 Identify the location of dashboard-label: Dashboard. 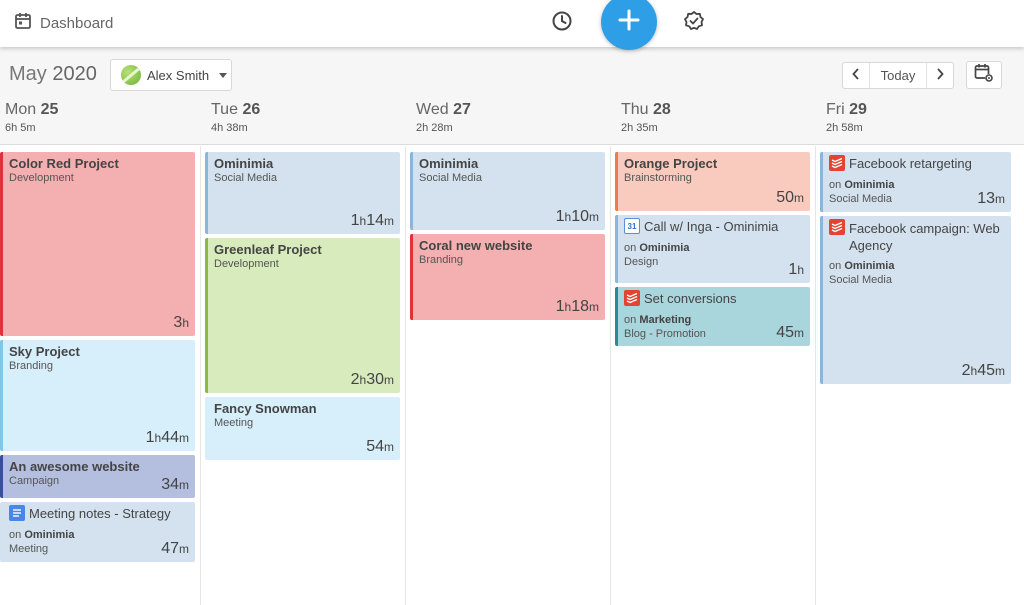
(77, 23).